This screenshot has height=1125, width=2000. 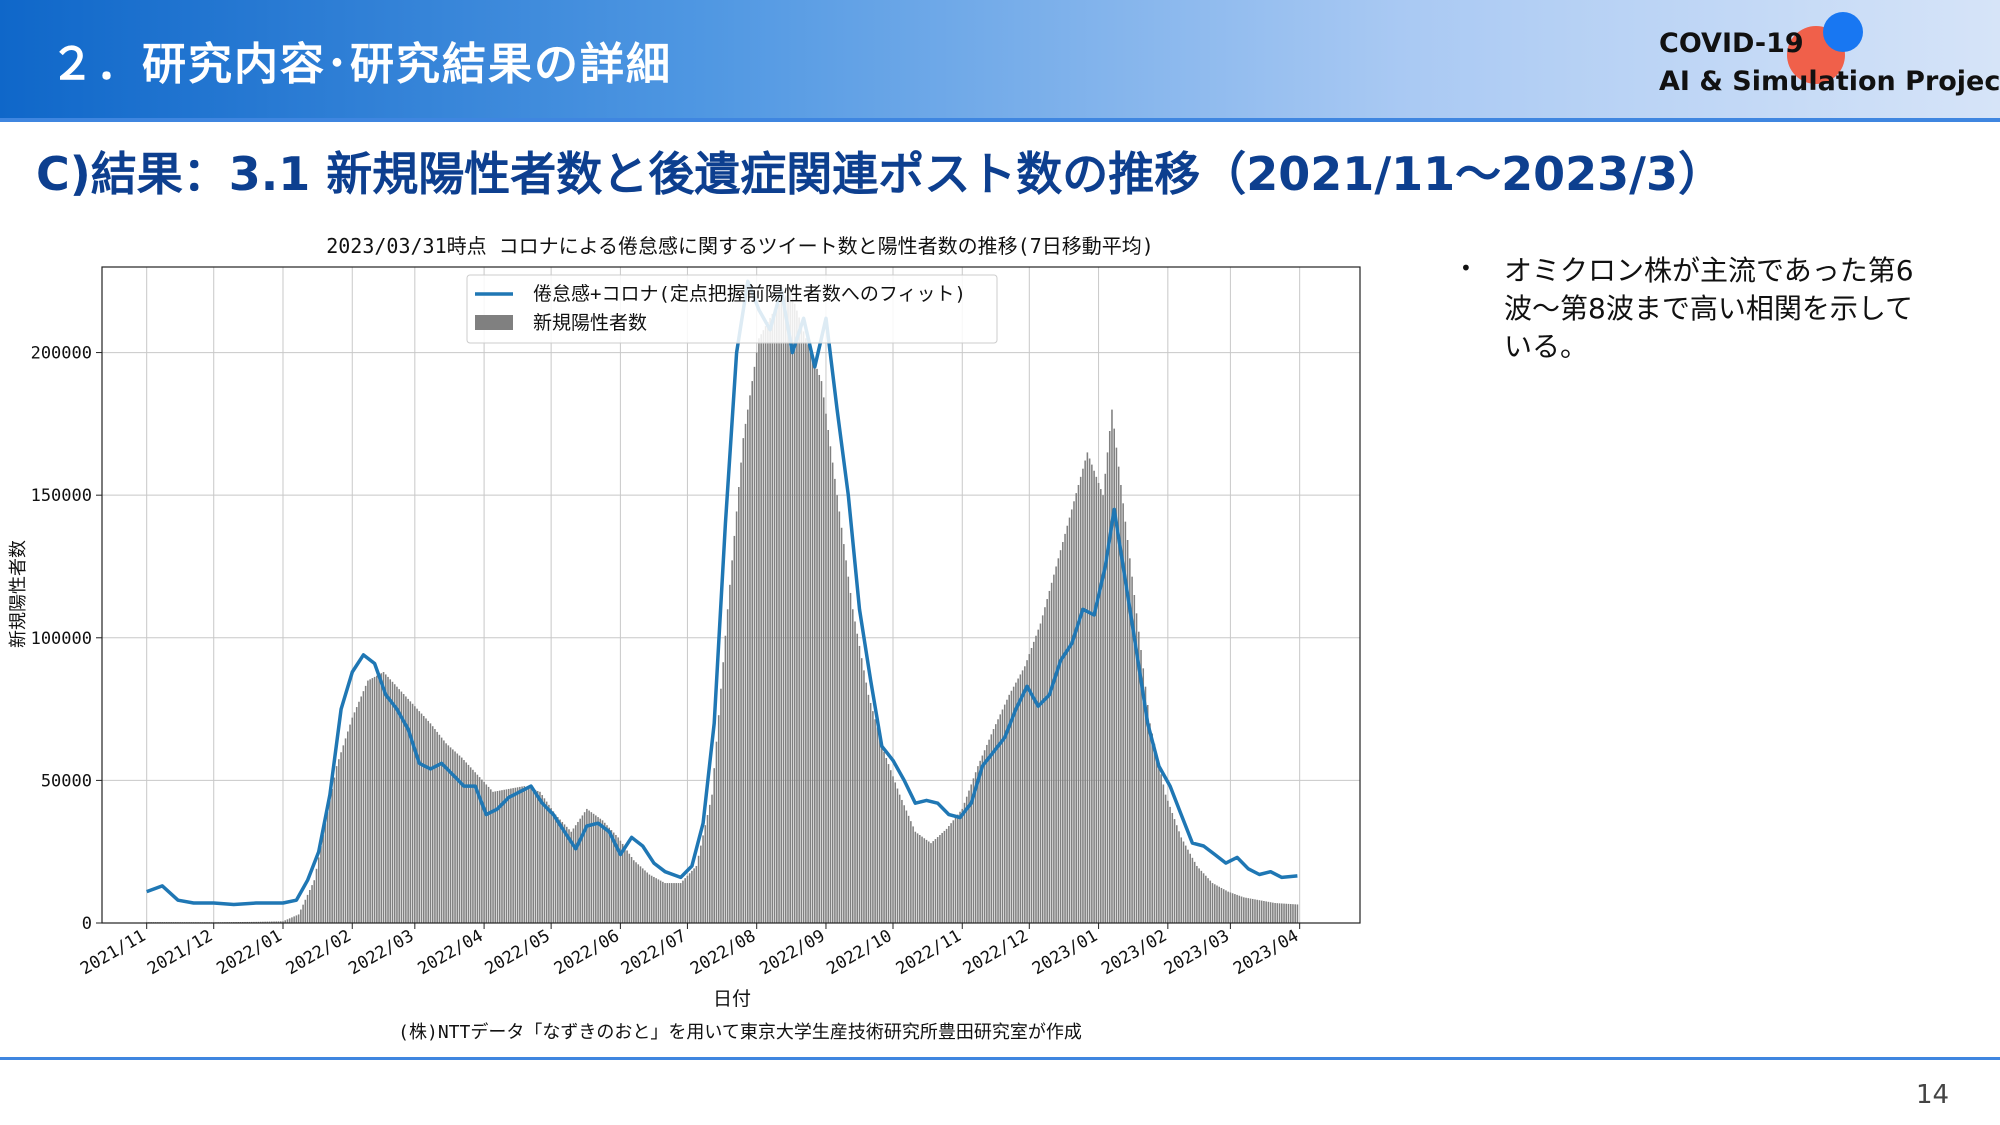 I want to click on x-tick-label: 2022/03, so click(x=381, y=952).